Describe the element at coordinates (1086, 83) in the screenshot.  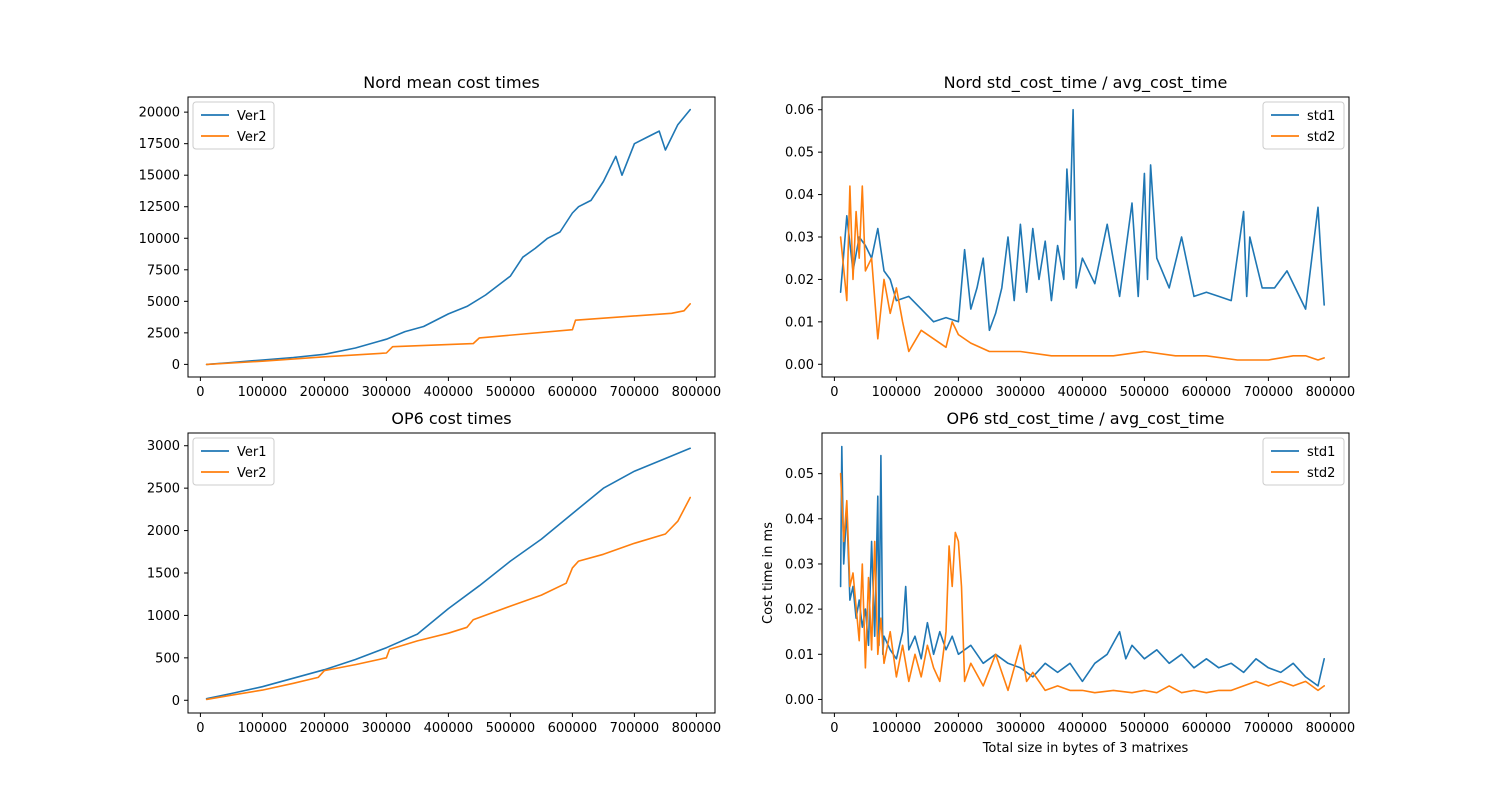
I see `chart-title: Nord std_cost_time / avg_cost_time` at that location.